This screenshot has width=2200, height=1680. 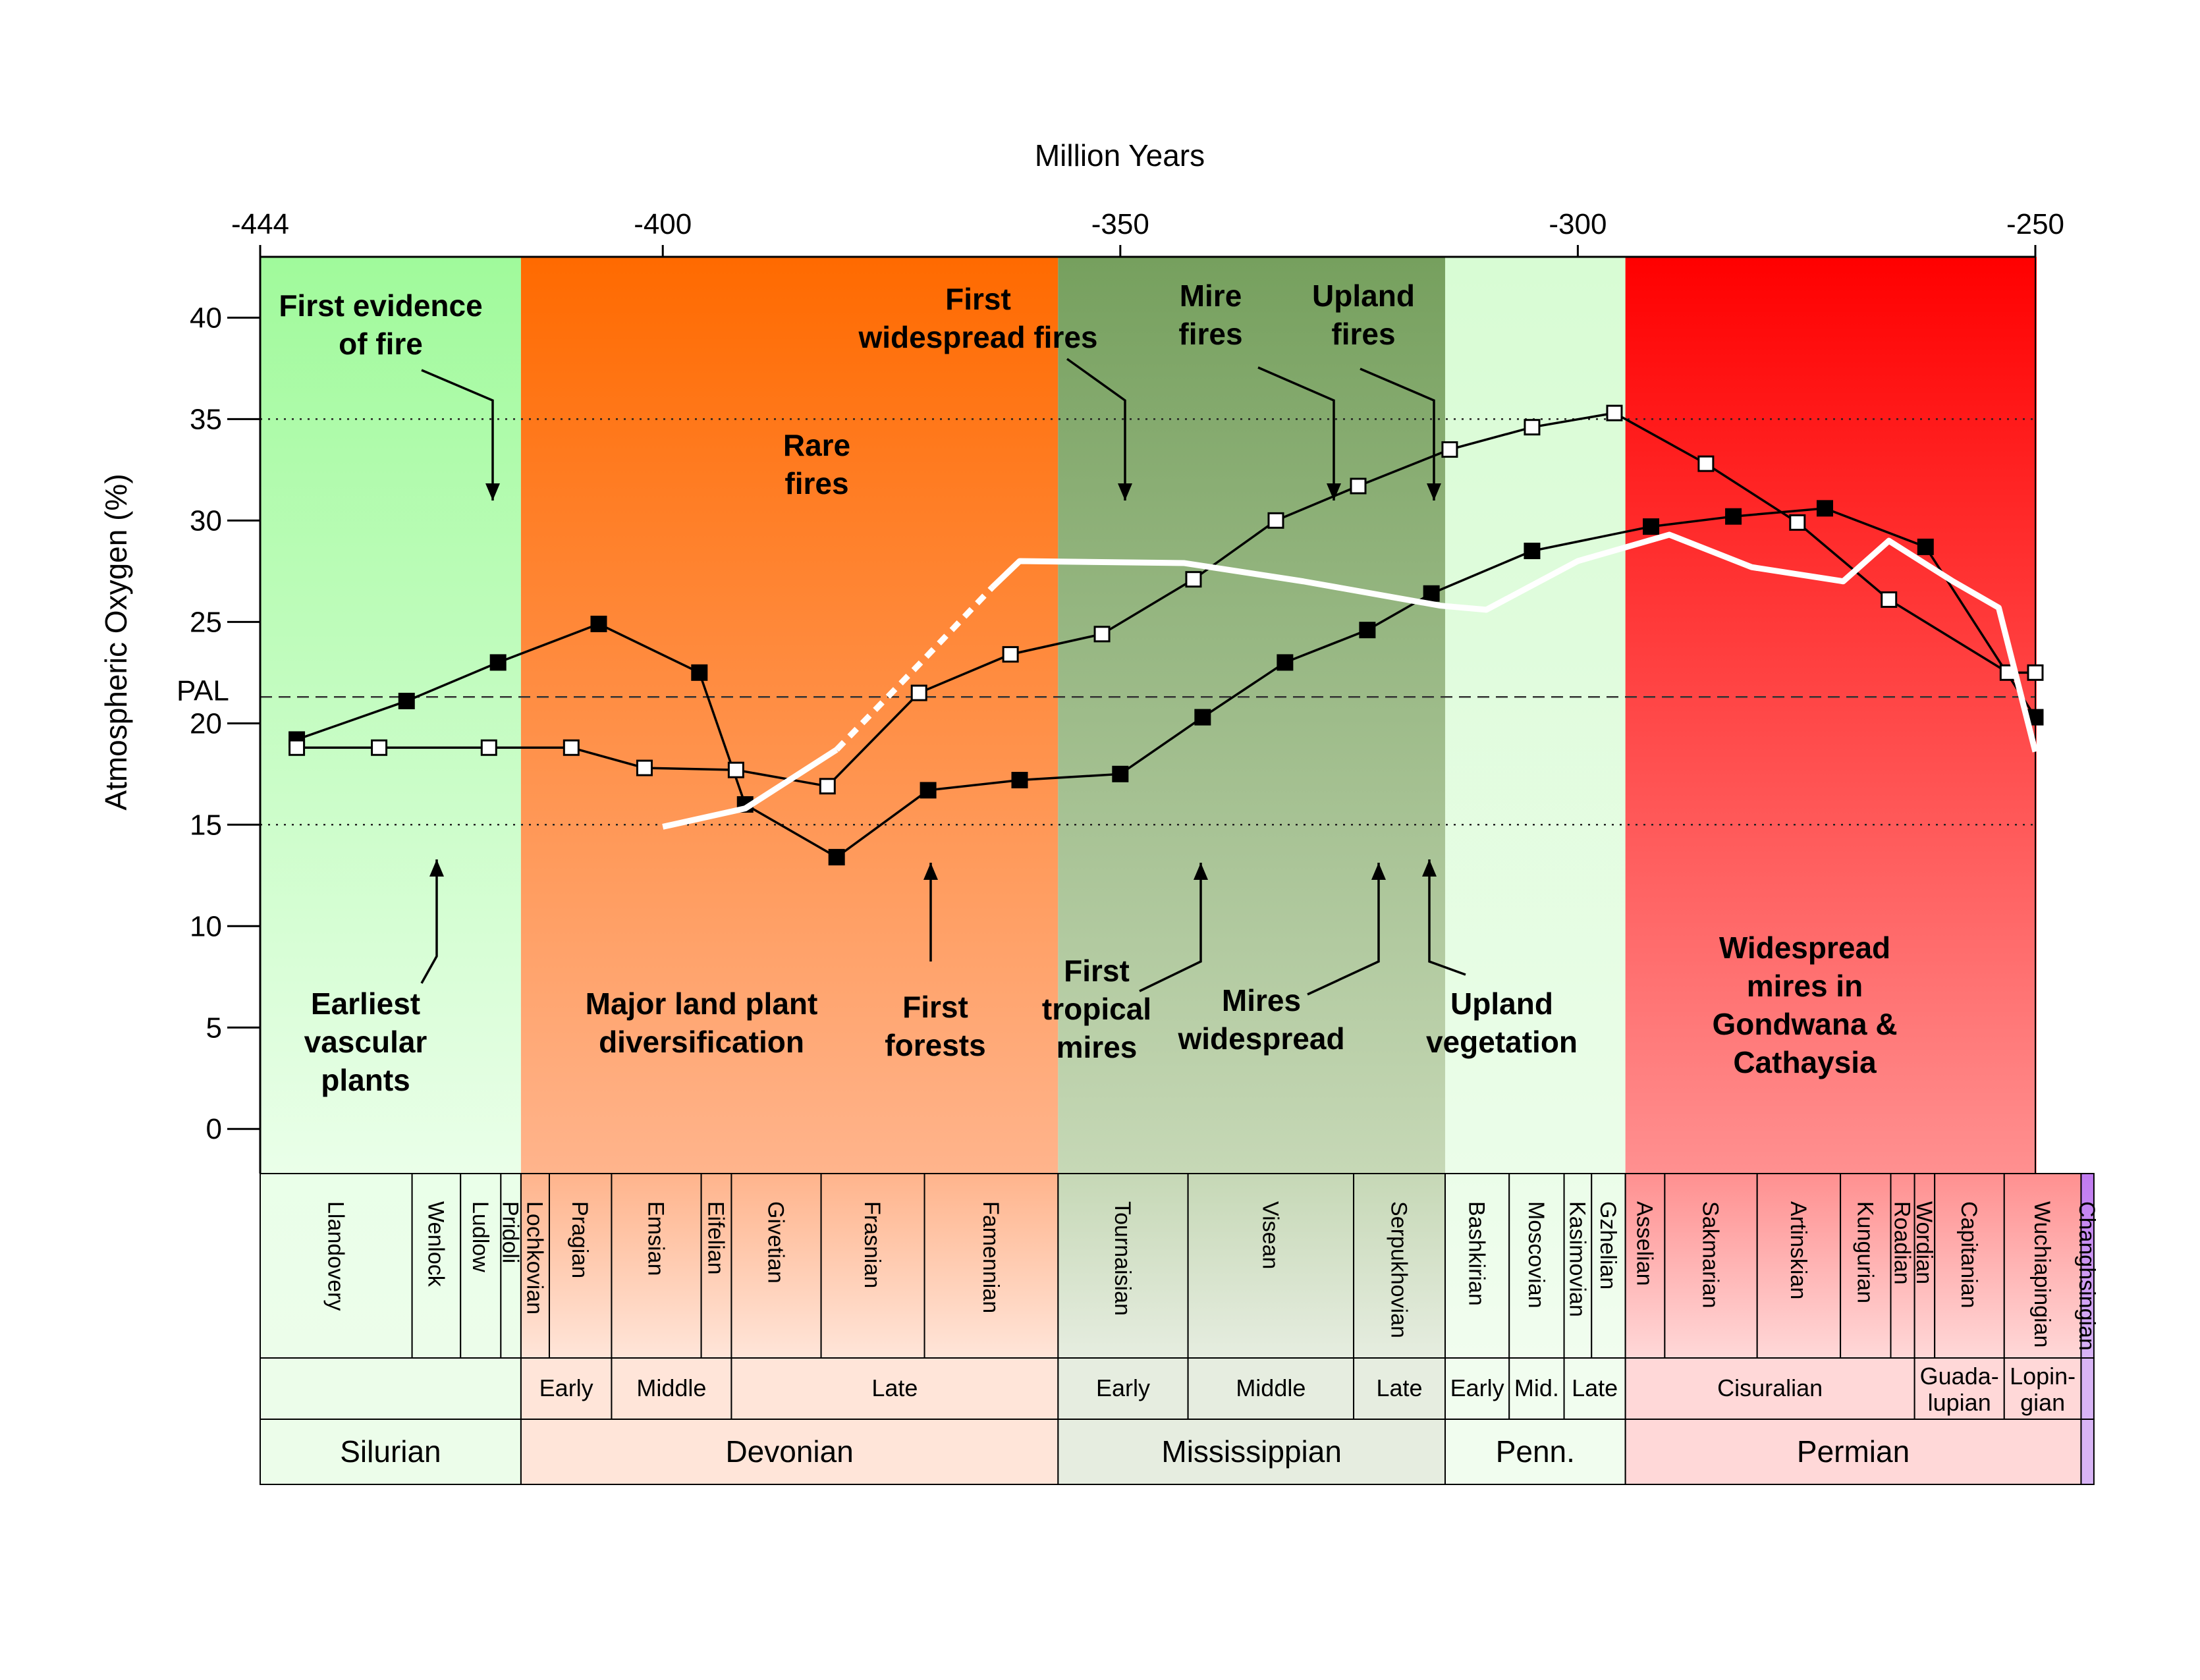 What do you see at coordinates (1578, 224) in the screenshot?
I see `x-tick-label: -300` at bounding box center [1578, 224].